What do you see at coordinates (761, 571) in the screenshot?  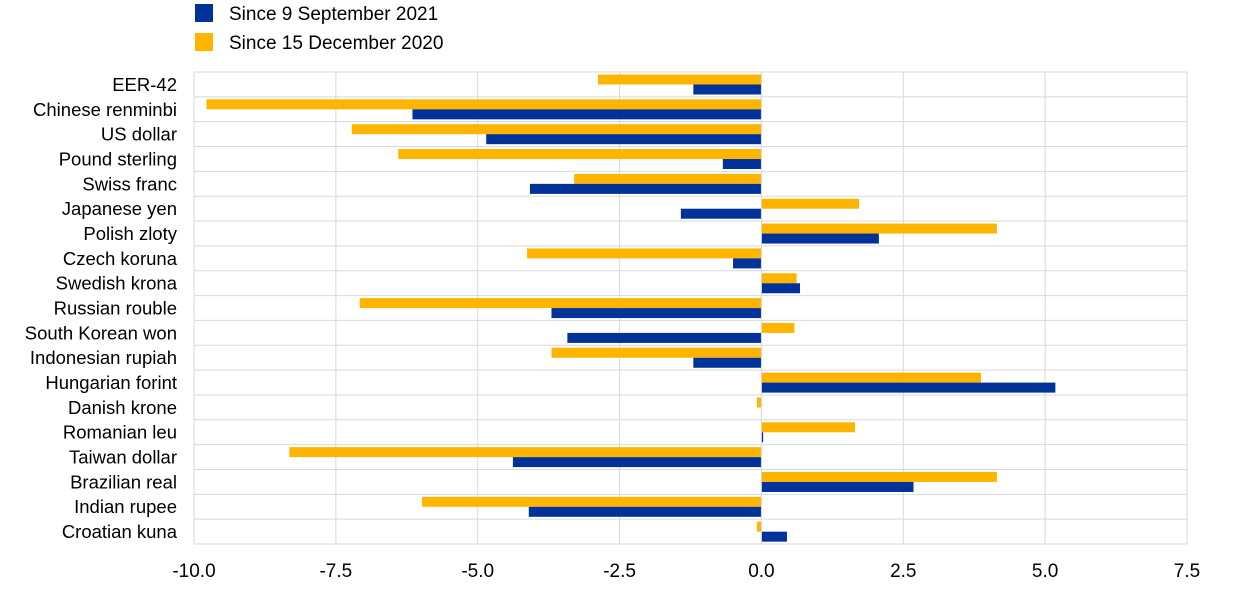 I see `x-tick-label: 0.0` at bounding box center [761, 571].